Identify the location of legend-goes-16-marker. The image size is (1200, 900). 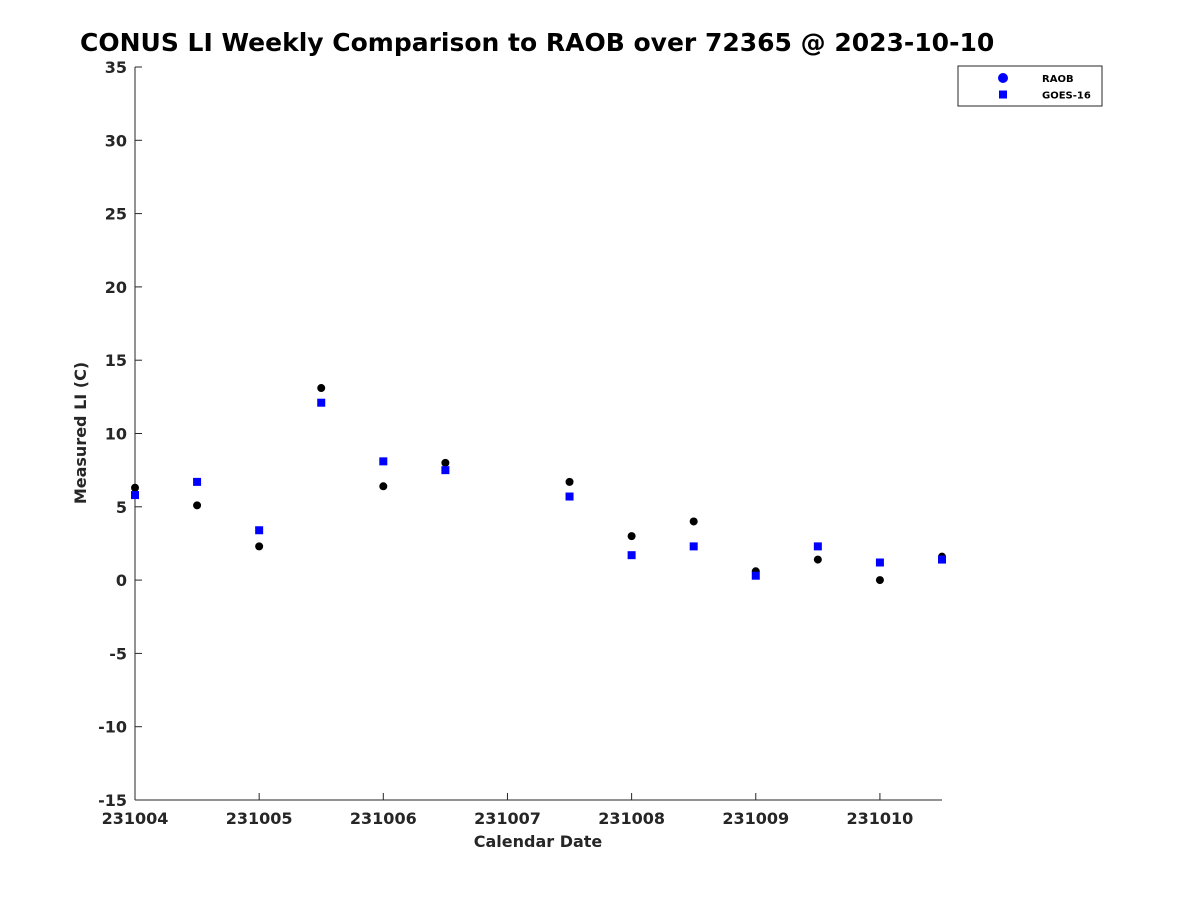
(1003, 94).